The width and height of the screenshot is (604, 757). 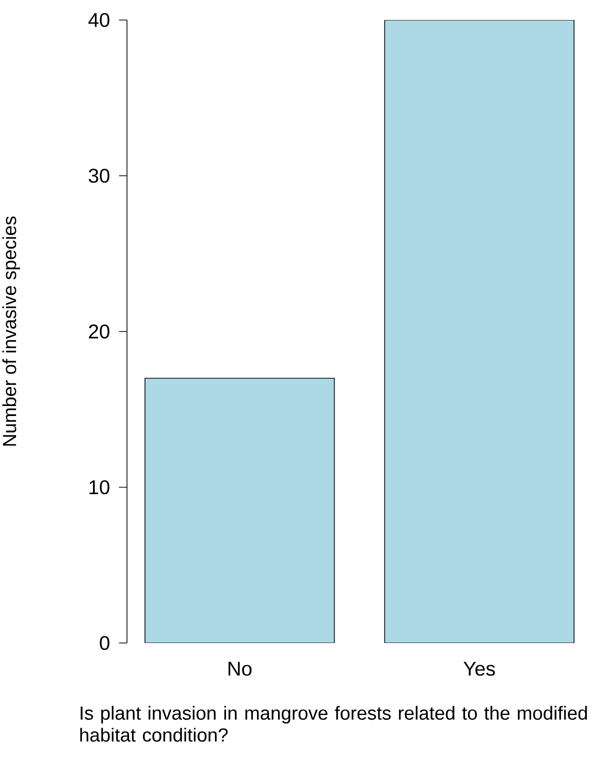 I want to click on y-tick-label: 30, so click(x=99, y=175).